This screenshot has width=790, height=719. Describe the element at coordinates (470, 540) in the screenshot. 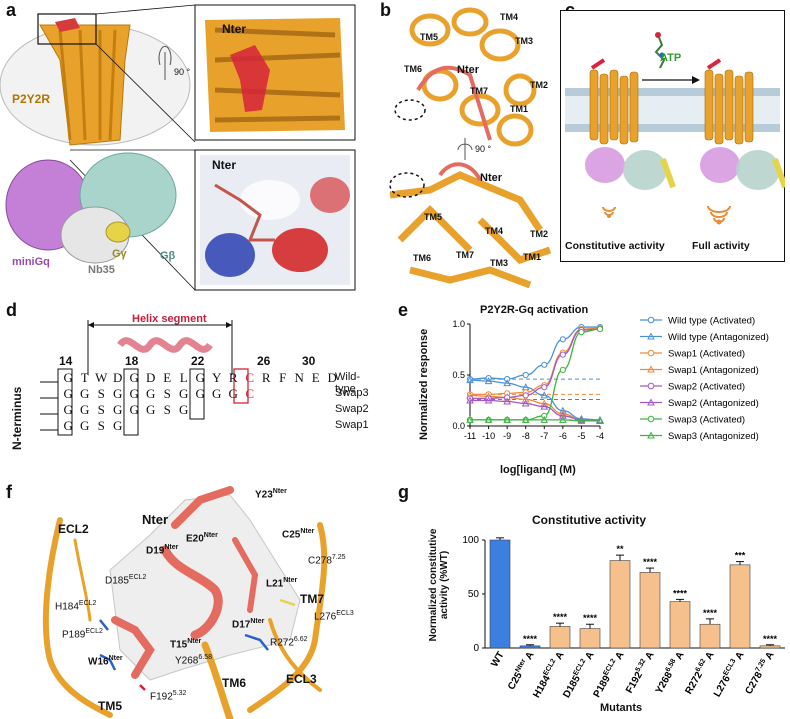

I see `g-ytick-label: 100` at that location.